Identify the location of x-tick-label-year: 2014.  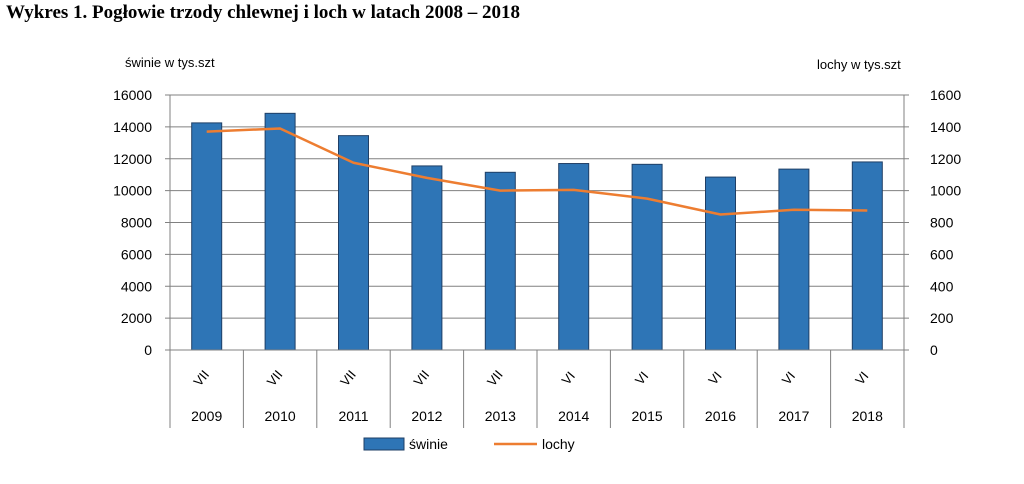
(573, 416).